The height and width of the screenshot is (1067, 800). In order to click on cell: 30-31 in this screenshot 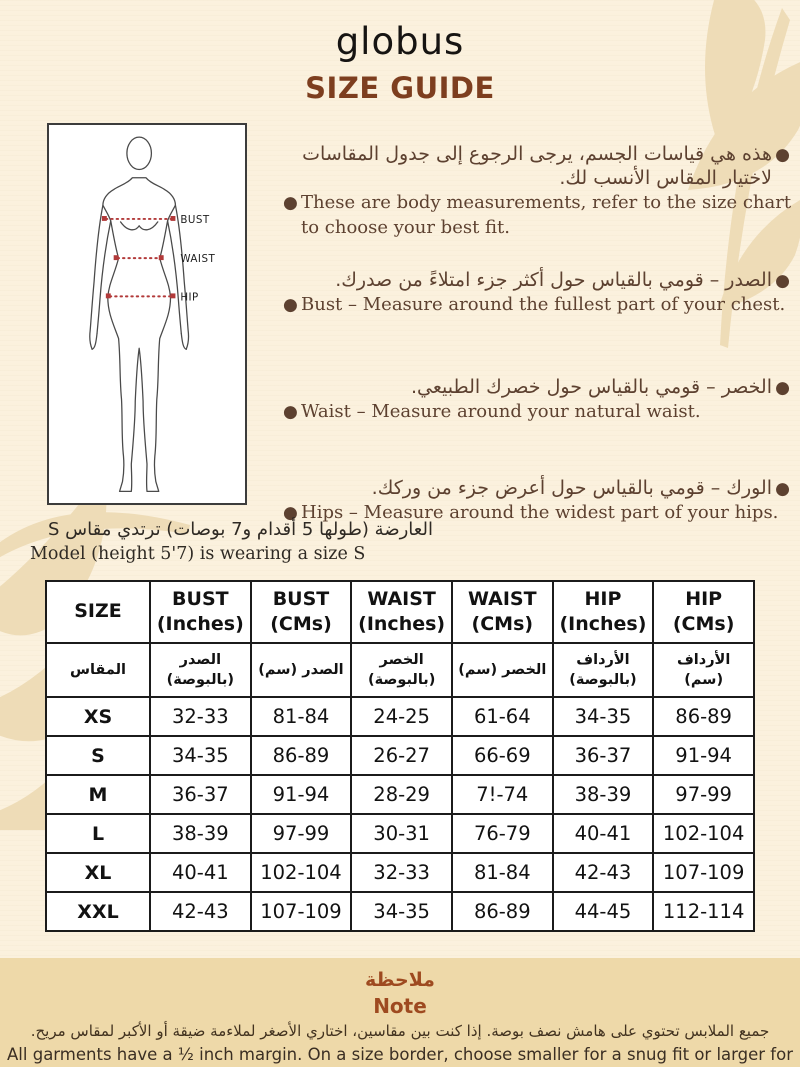, I will do `click(401, 833)`.